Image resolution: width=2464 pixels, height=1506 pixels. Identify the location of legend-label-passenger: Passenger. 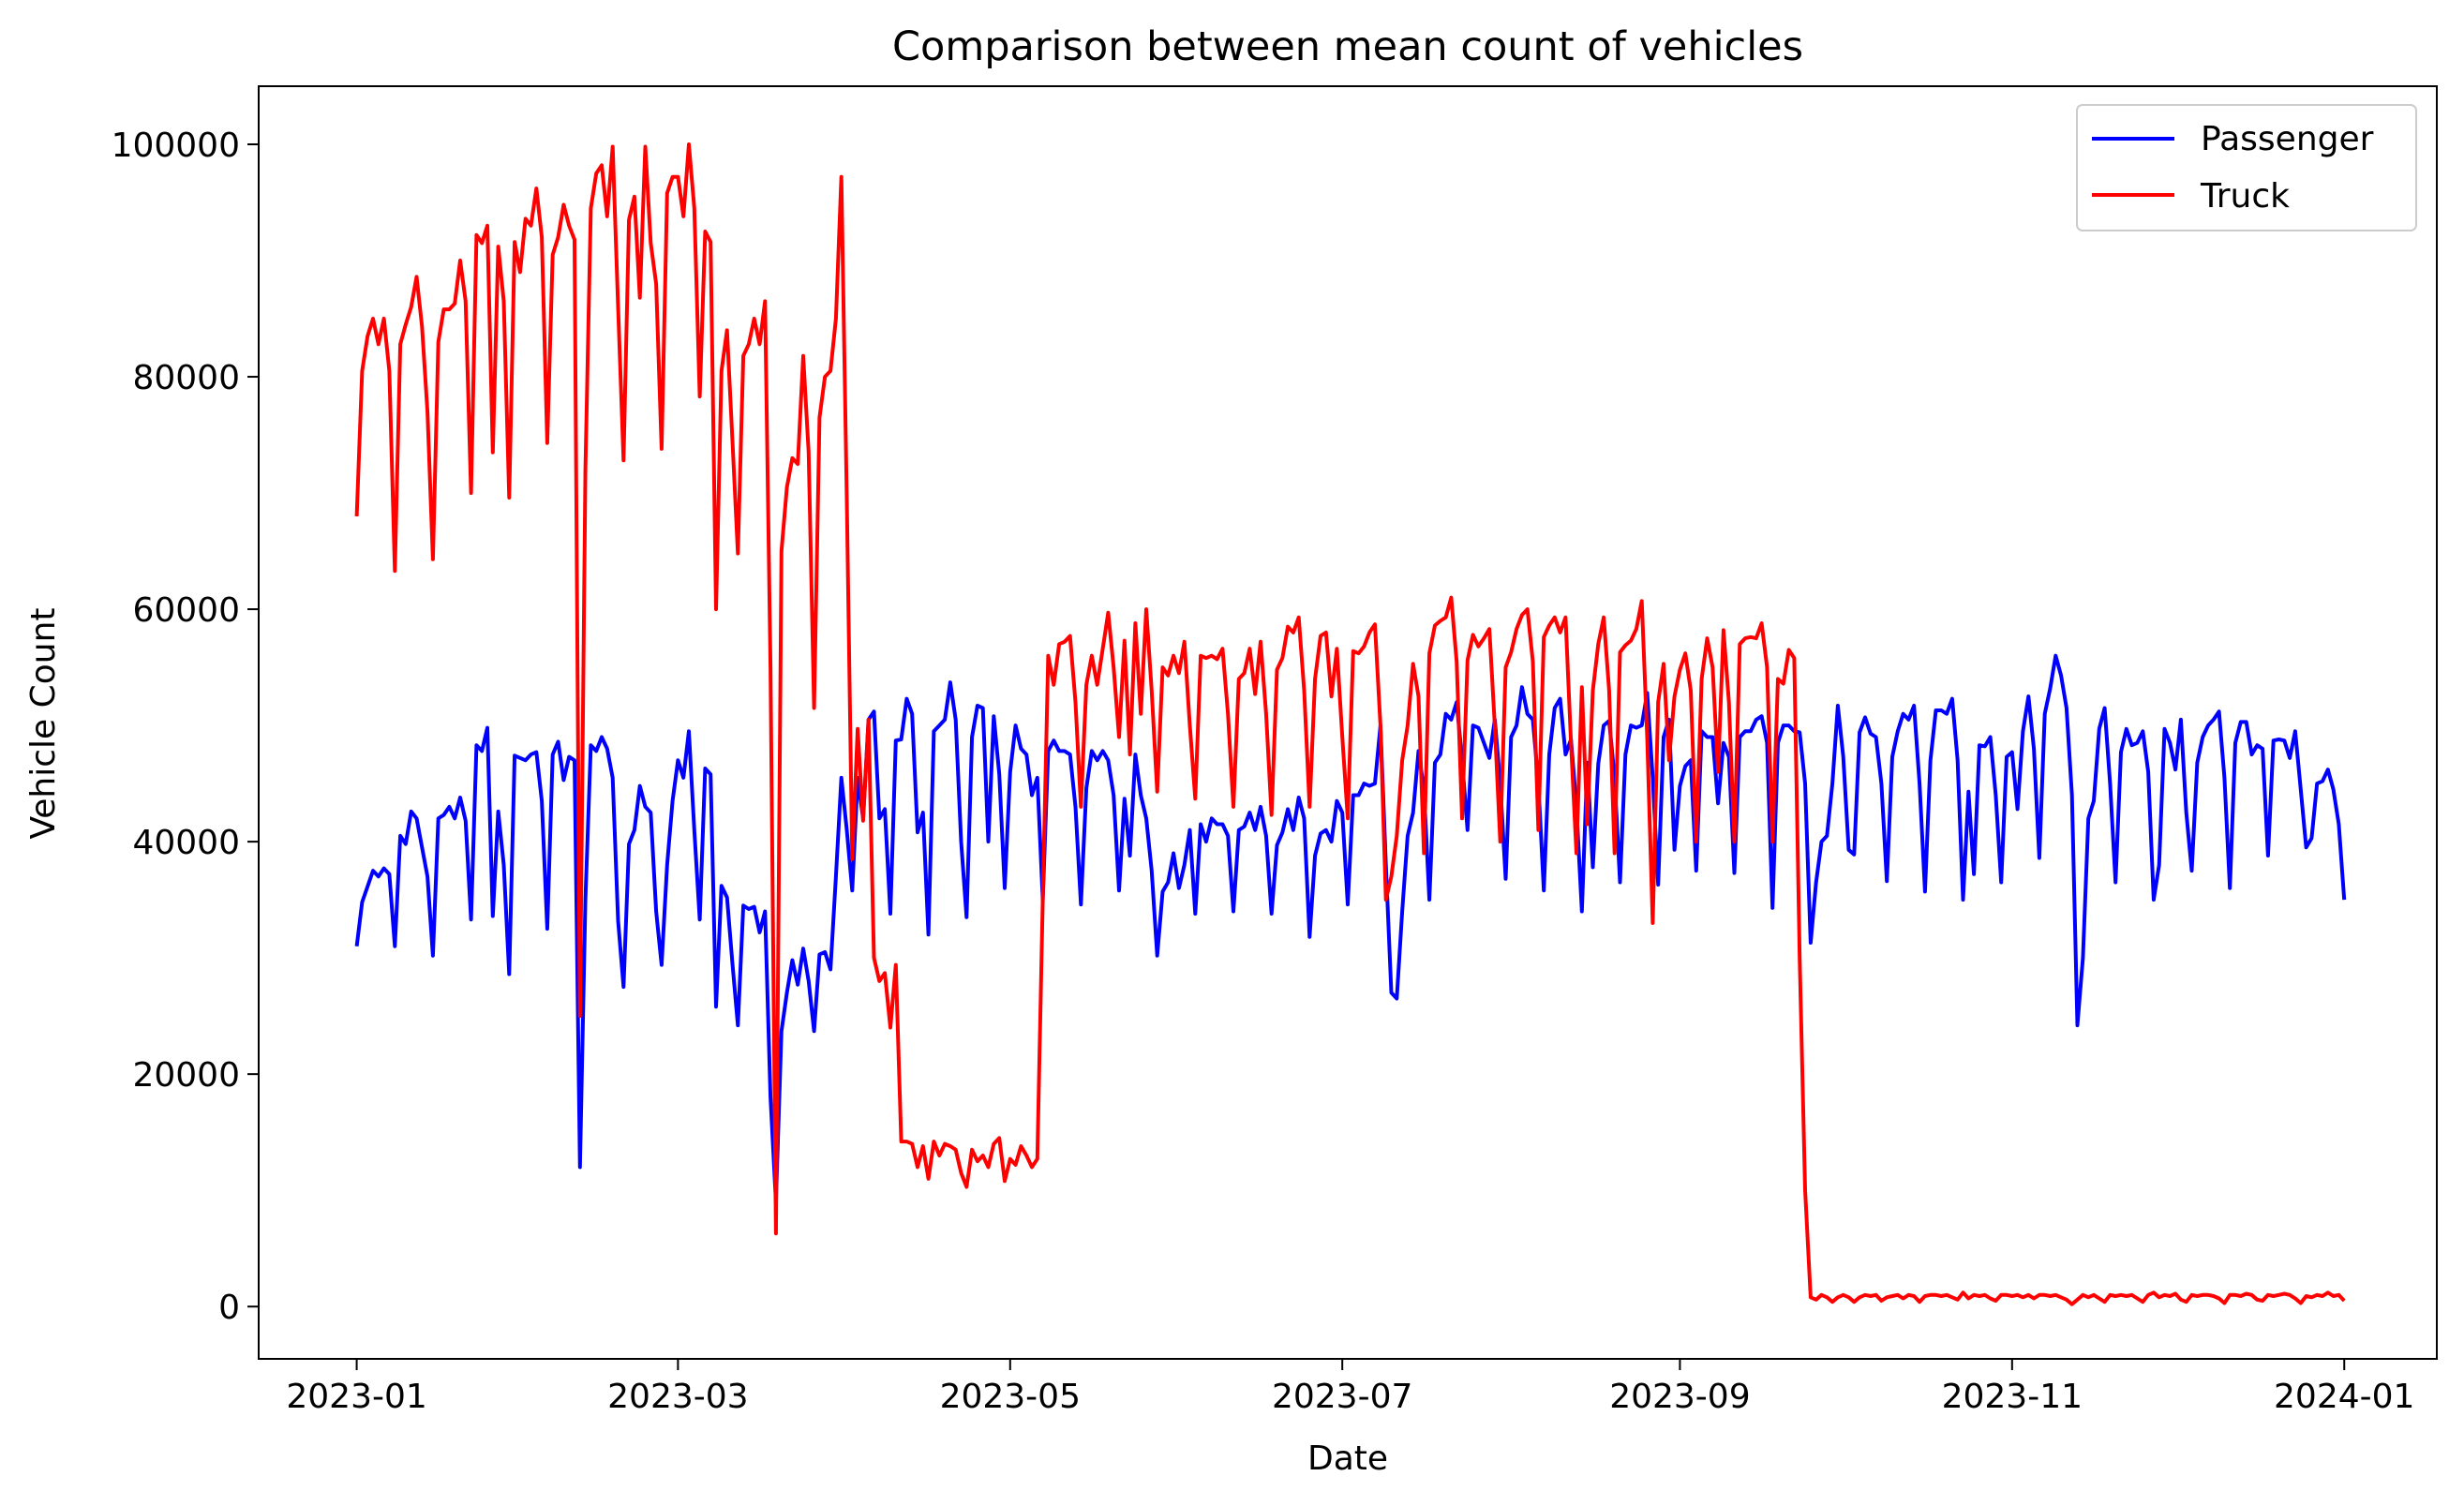
(2288, 139).